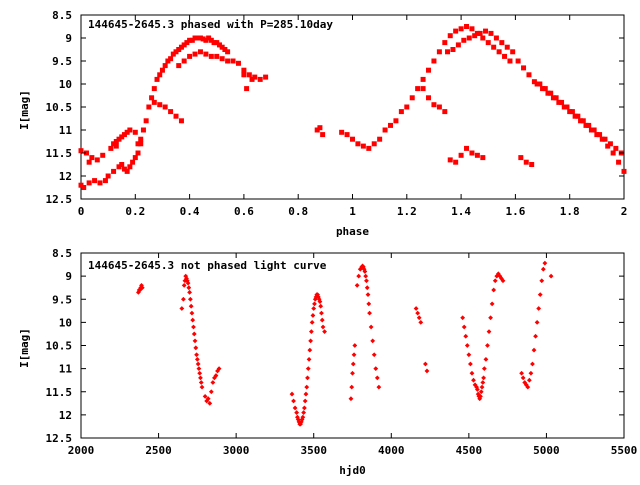 This screenshot has width=640, height=485. What do you see at coordinates (352, 470) in the screenshot?
I see `x-axis-label: hjd0` at bounding box center [352, 470].